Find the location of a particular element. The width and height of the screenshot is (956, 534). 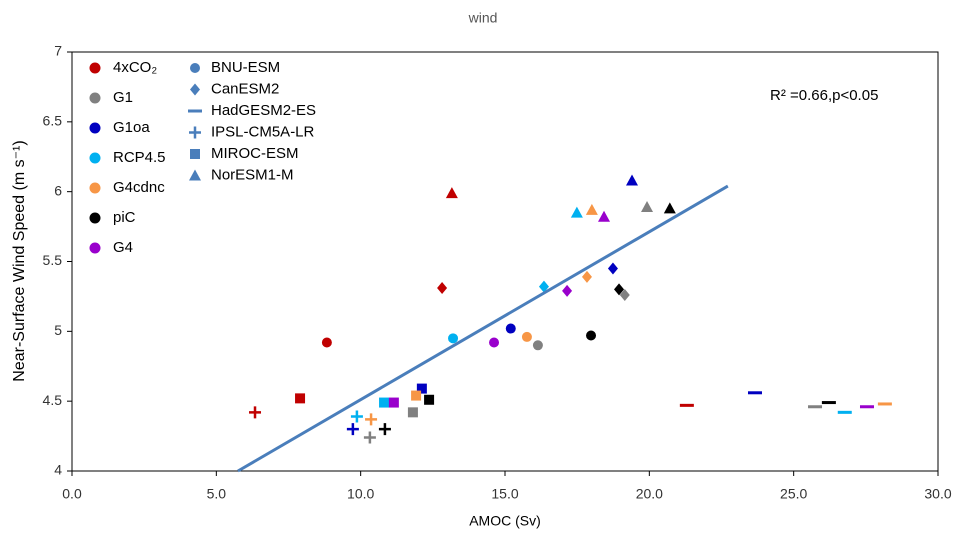

legend-label: G4 is located at coordinates (123, 247).